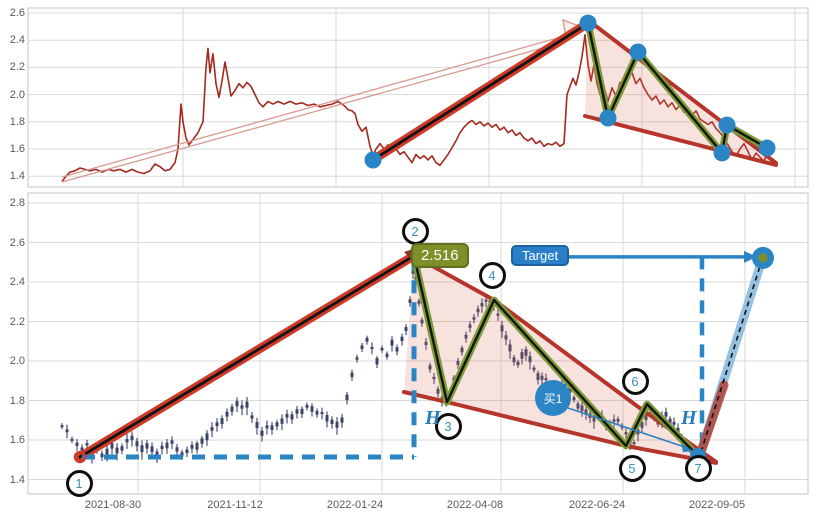 Image resolution: width=816 pixels, height=520 pixels. I want to click on pennant-lower-overview, so click(680, 140).